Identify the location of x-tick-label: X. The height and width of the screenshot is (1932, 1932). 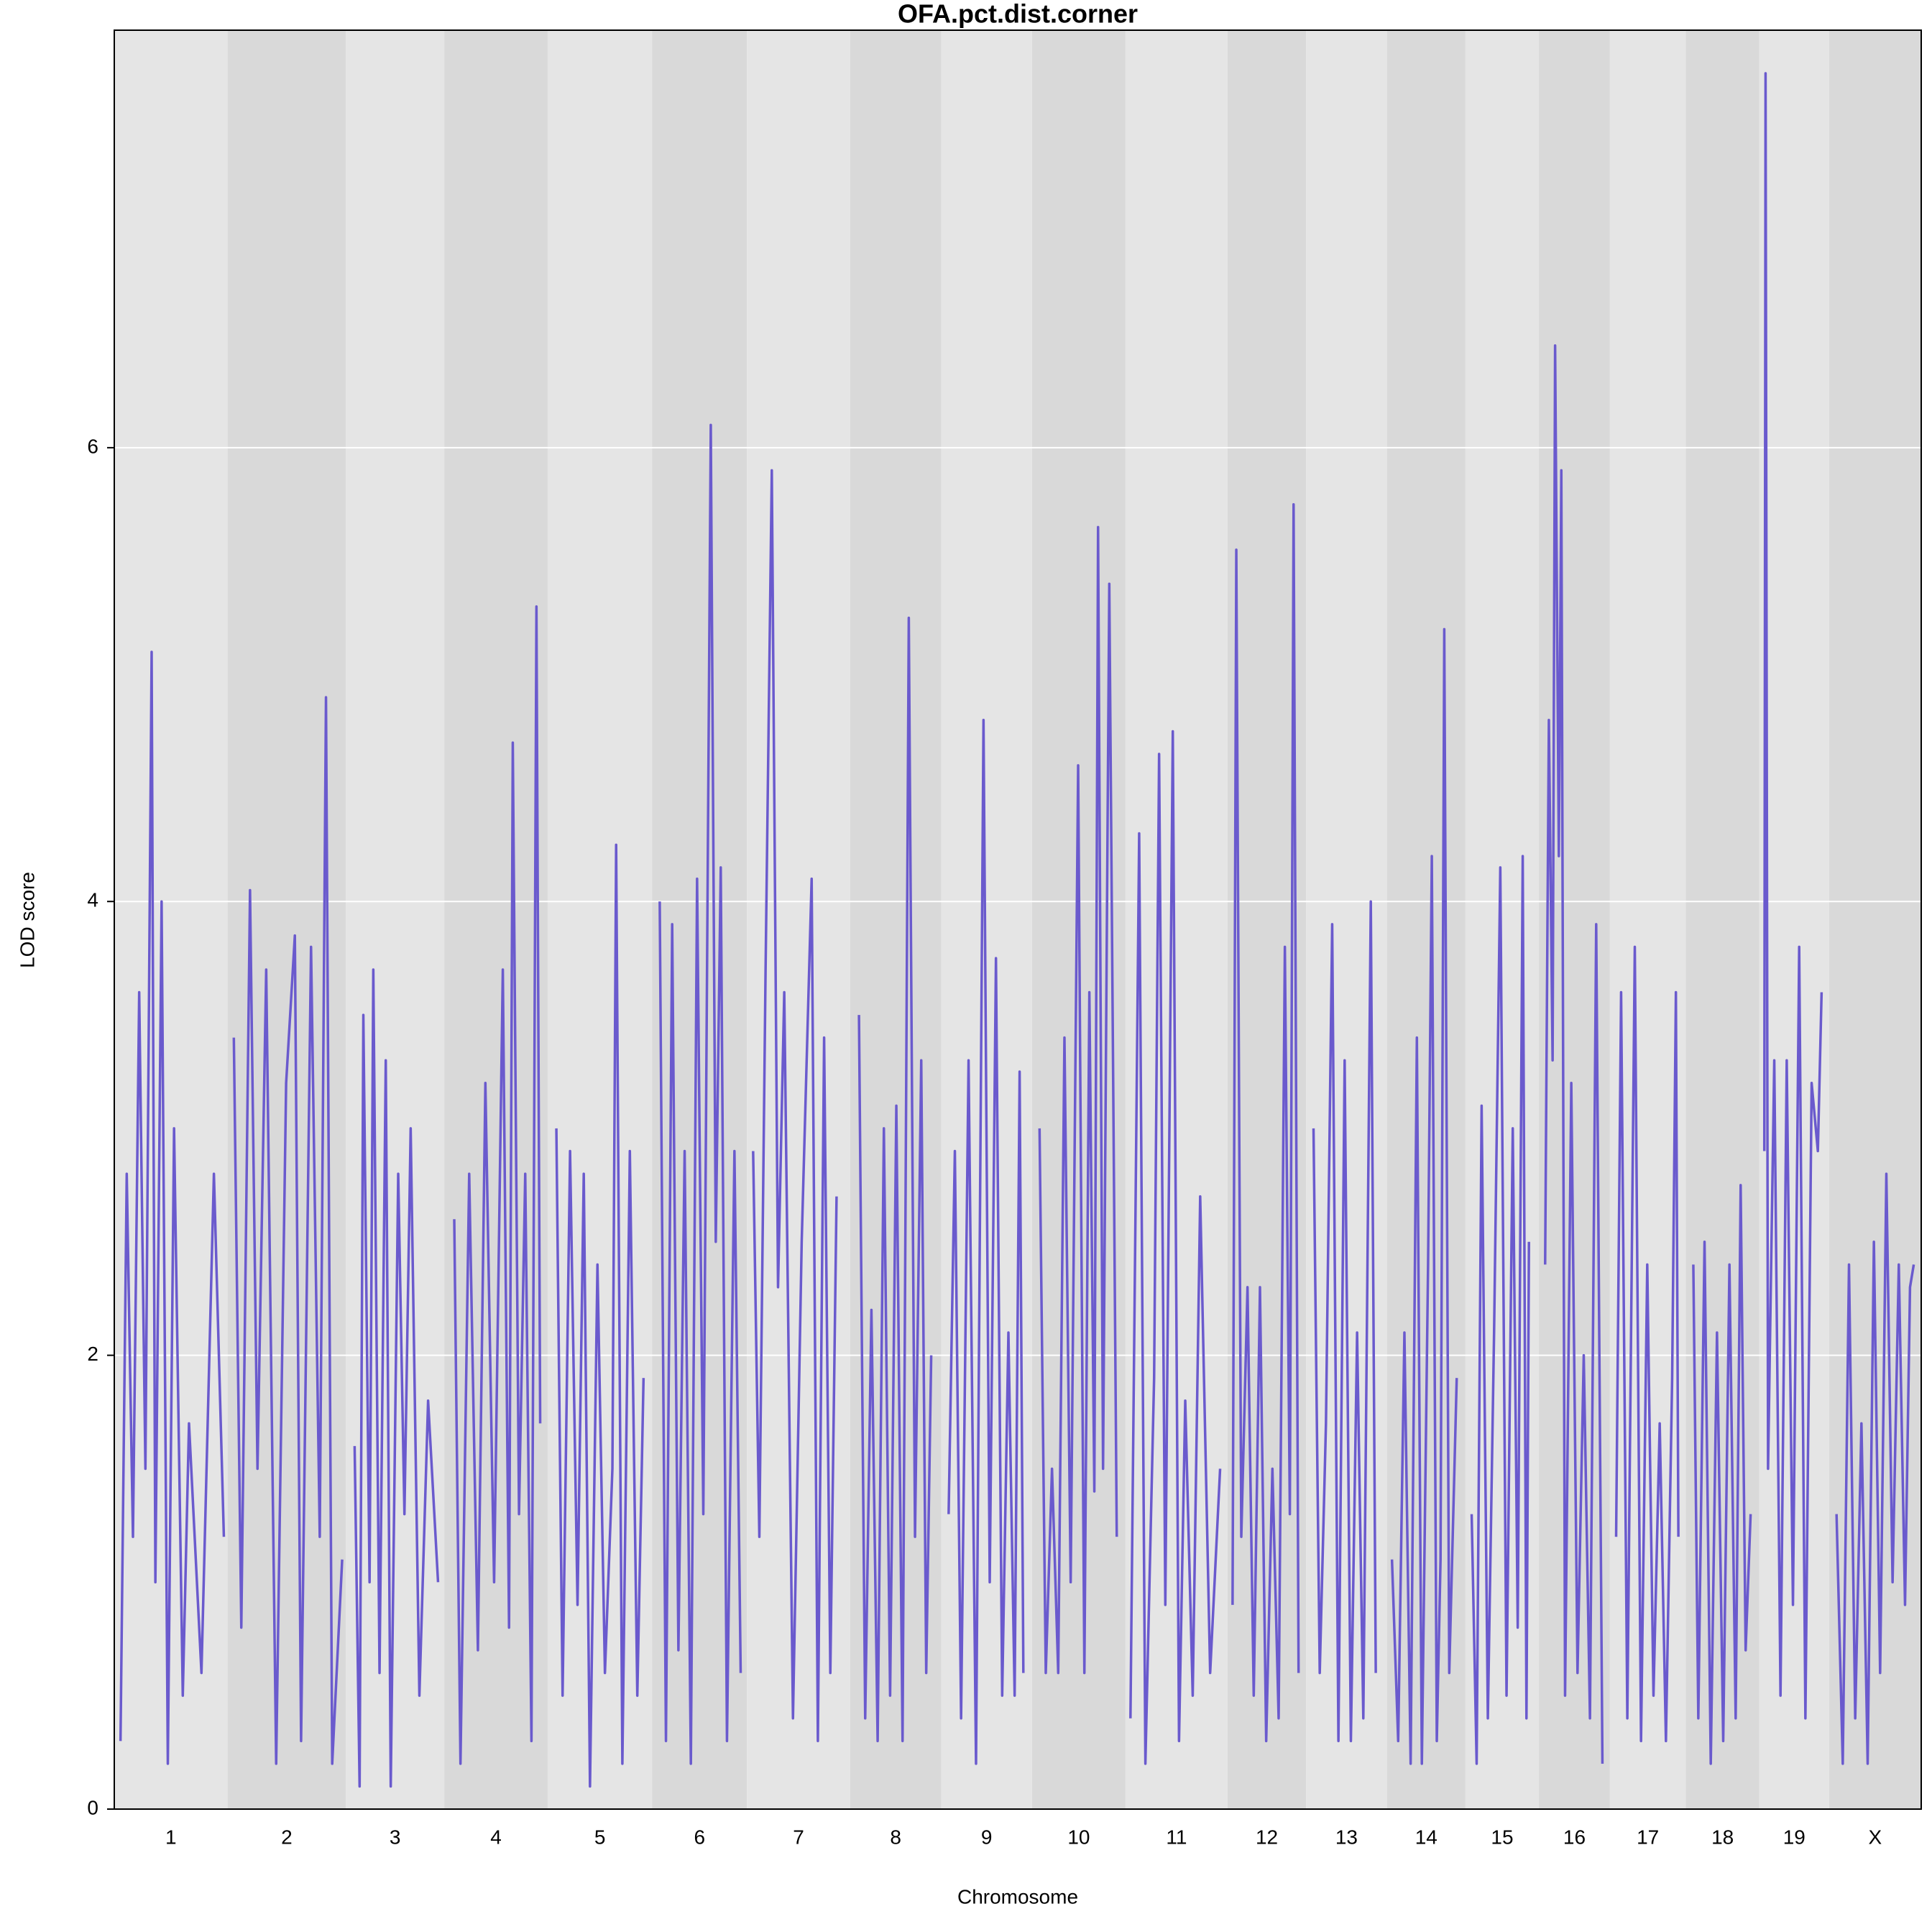
(1875, 1837).